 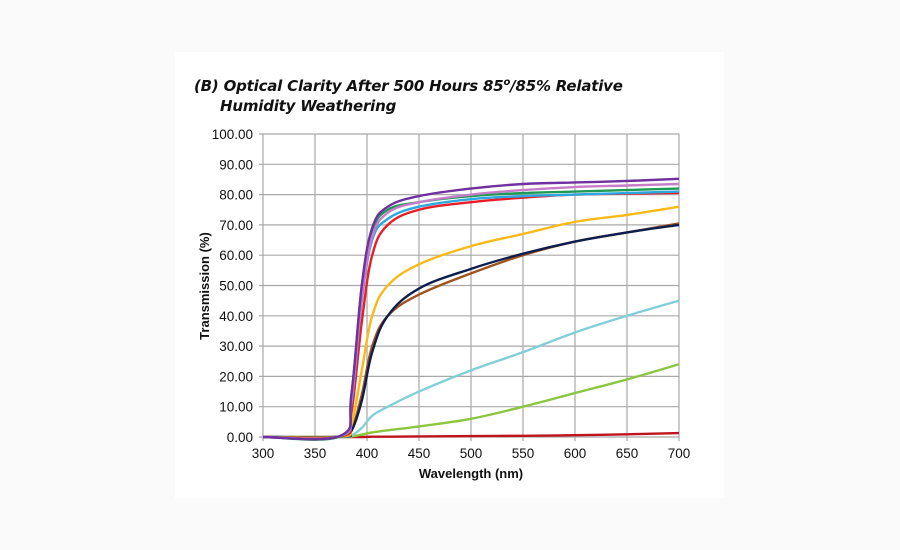 I want to click on y-tick-label: 80.00, so click(x=236, y=195).